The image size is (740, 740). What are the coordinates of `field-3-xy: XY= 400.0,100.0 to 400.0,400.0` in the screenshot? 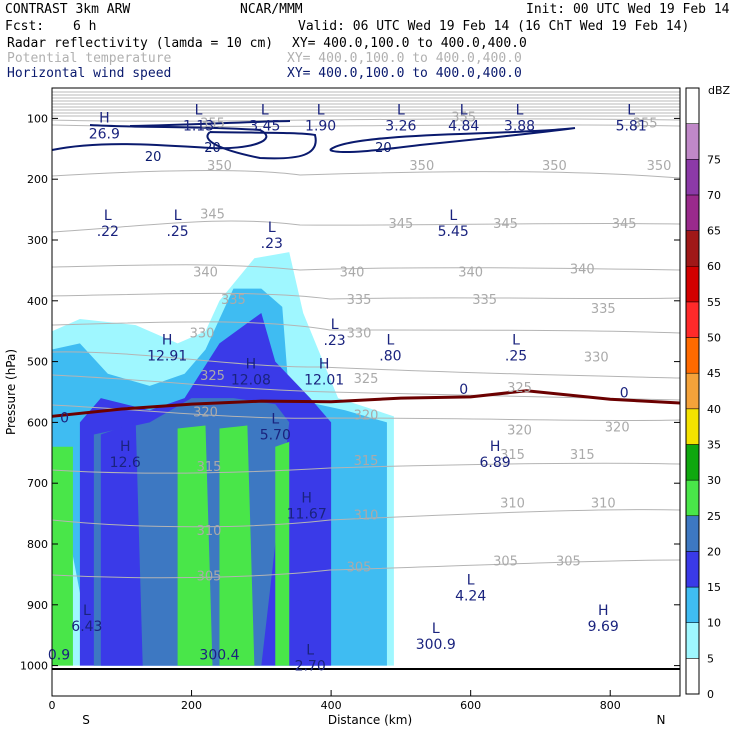 It's located at (404, 73).